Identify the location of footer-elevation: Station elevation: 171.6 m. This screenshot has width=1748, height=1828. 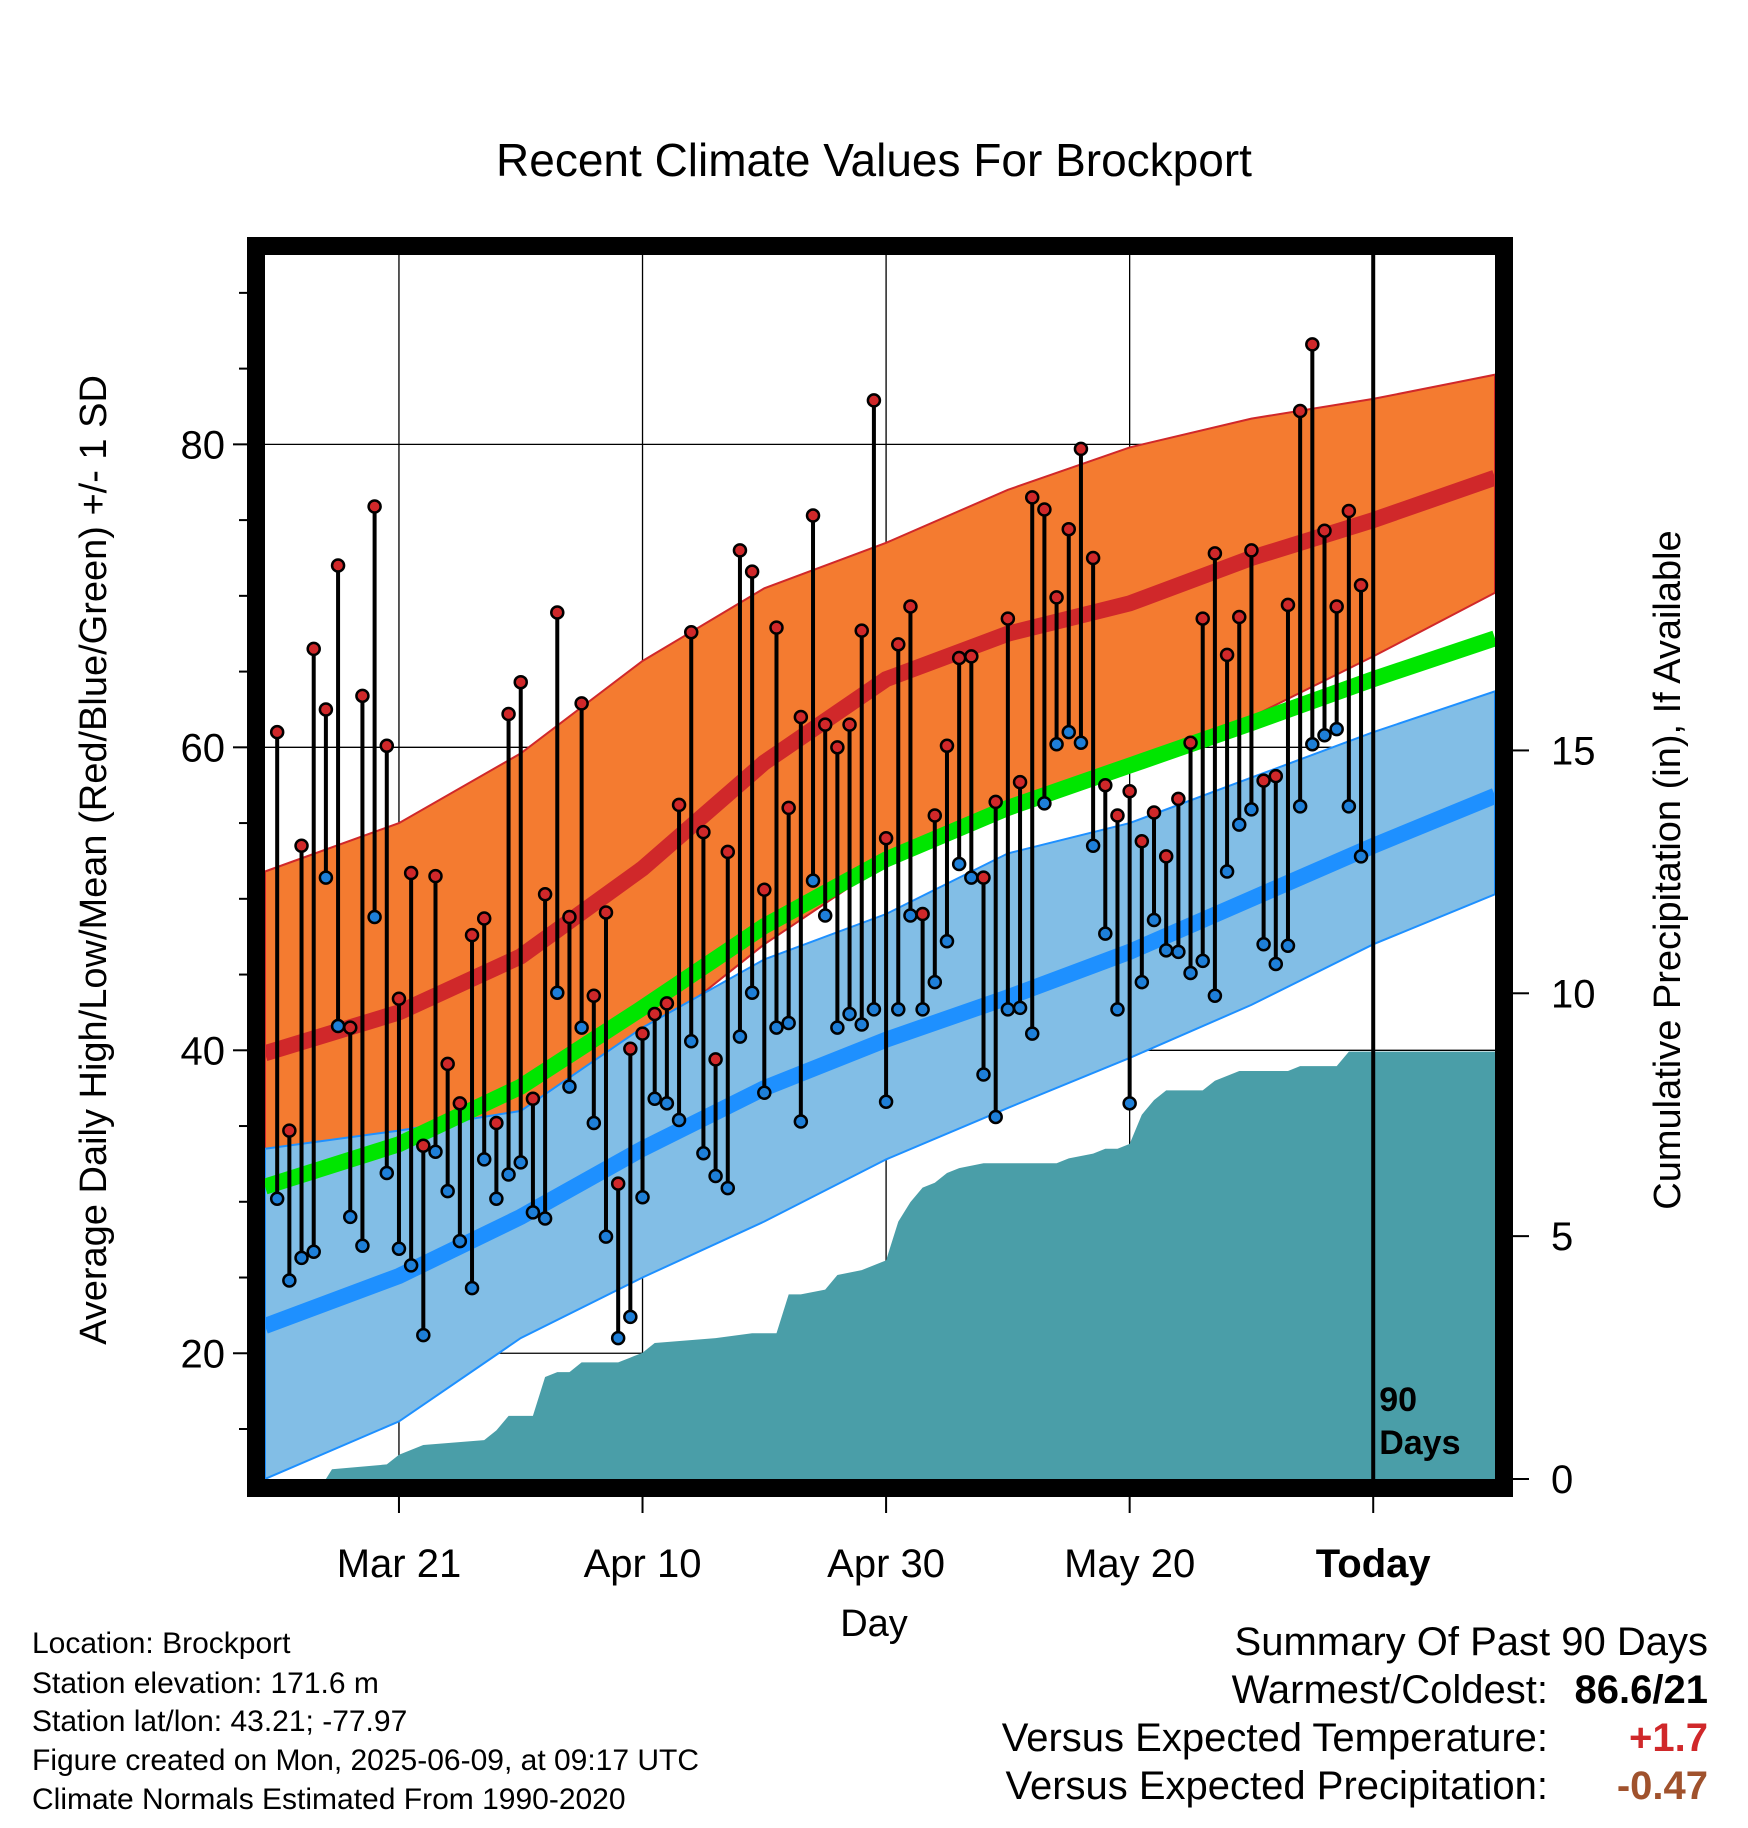
(205, 1683).